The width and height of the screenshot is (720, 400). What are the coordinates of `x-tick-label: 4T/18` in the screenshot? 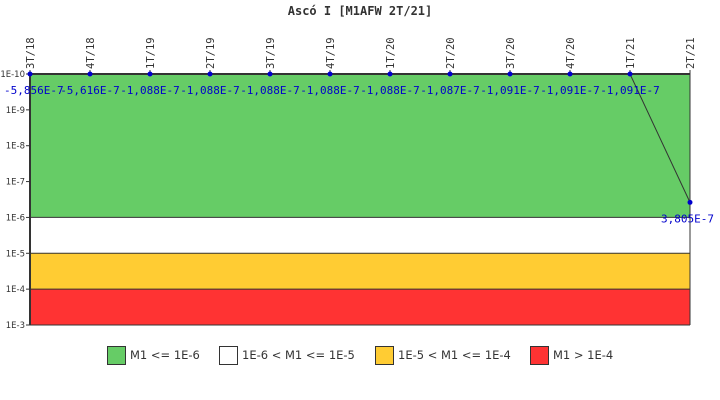 It's located at (91, 53).